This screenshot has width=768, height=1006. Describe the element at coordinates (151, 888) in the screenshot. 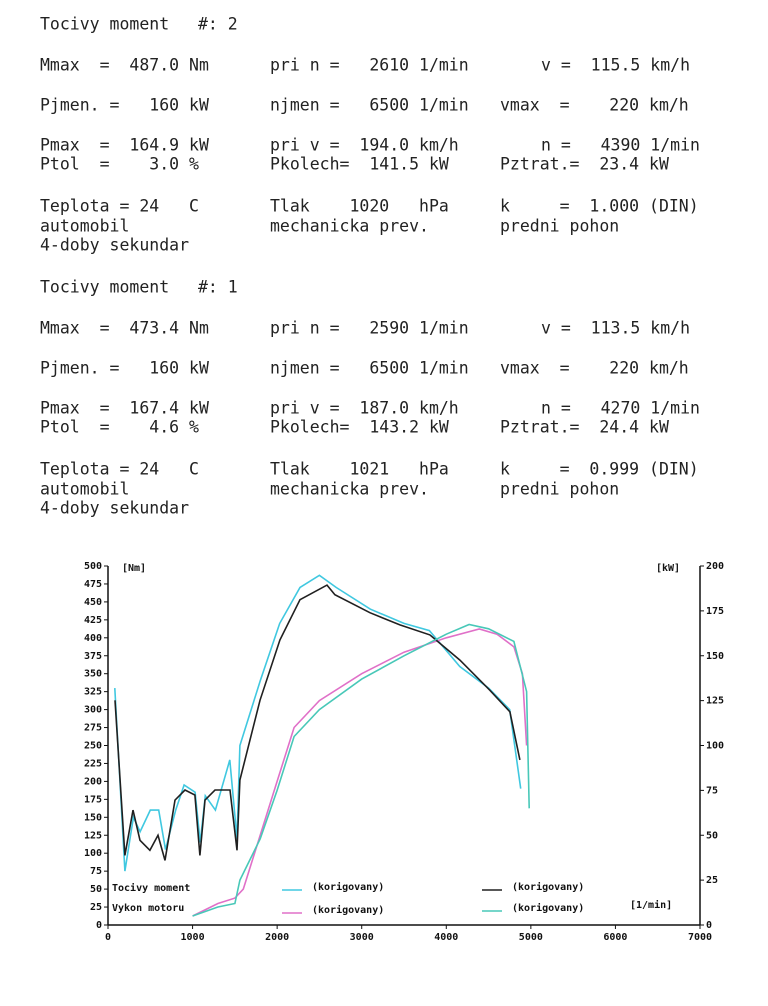

I see `legend-group: Tocivy moment` at that location.